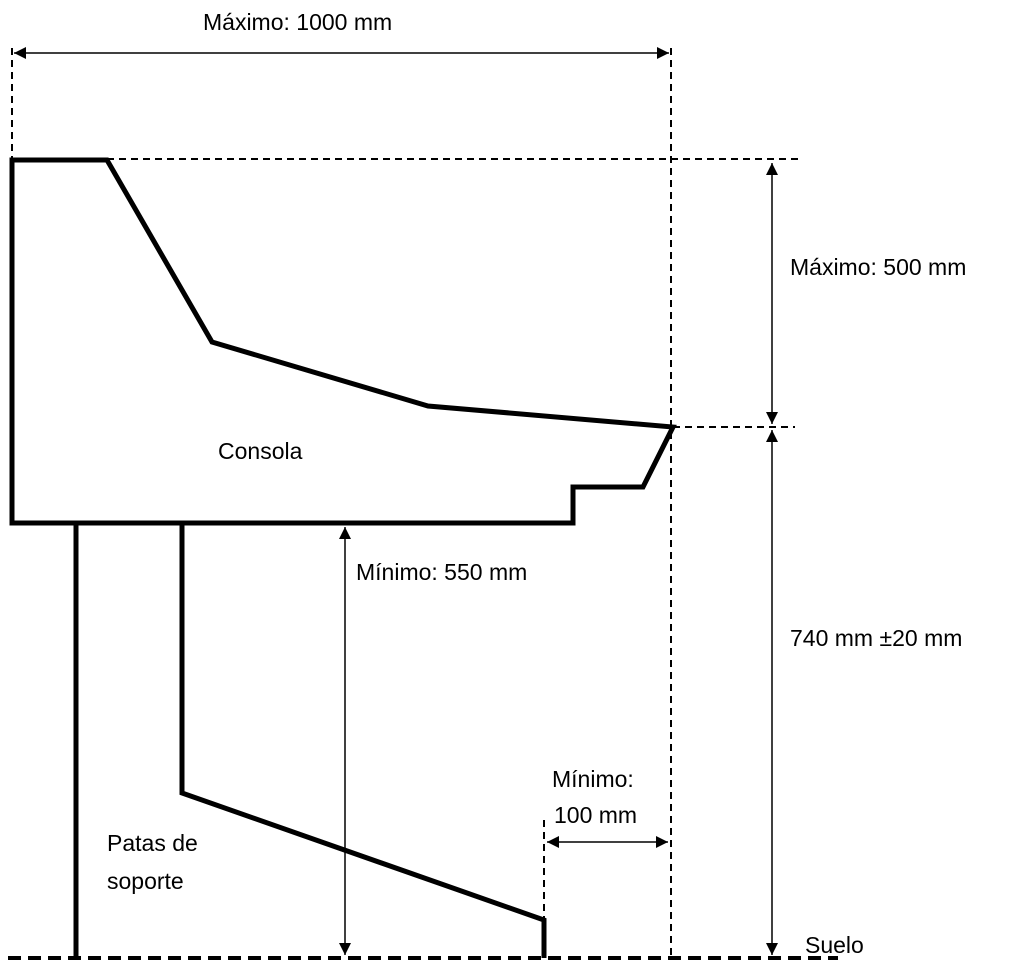 Image resolution: width=1022 pixels, height=963 pixels. What do you see at coordinates (834, 945) in the screenshot?
I see `floor-label: Suelo` at bounding box center [834, 945].